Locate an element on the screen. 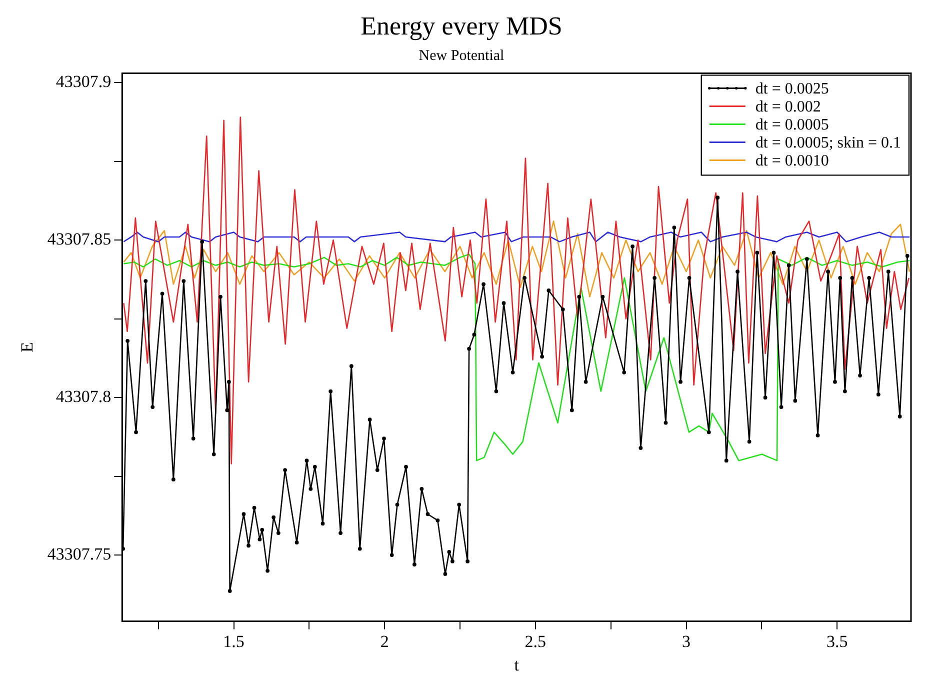  x-tick-label: 1.5 is located at coordinates (233, 641).